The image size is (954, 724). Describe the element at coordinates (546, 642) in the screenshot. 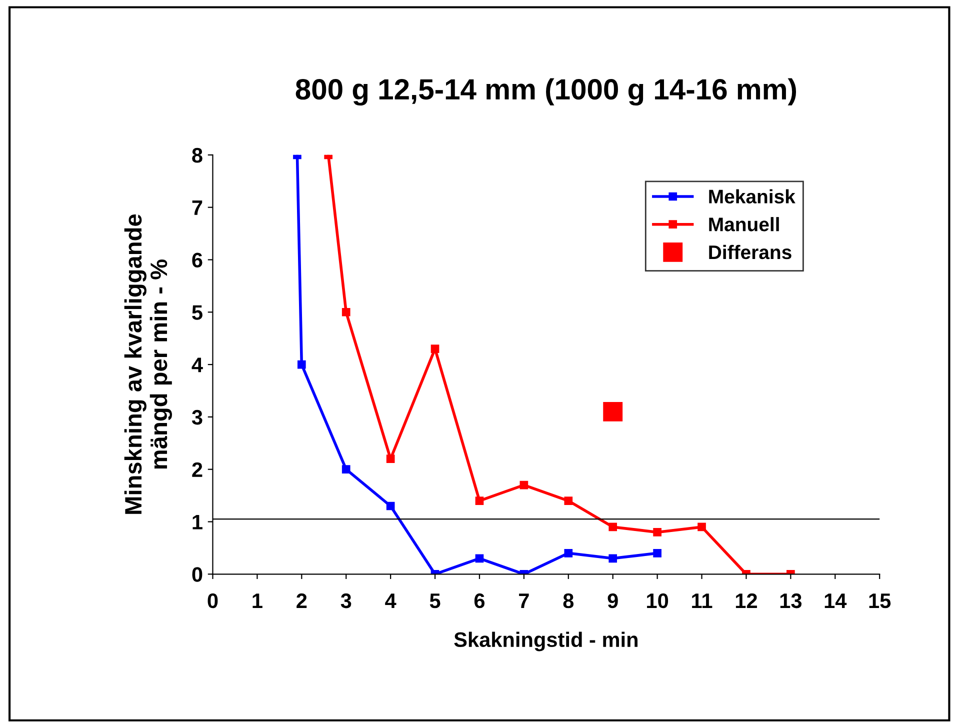

I see `x-axis-title: Skakningstid - min` at that location.